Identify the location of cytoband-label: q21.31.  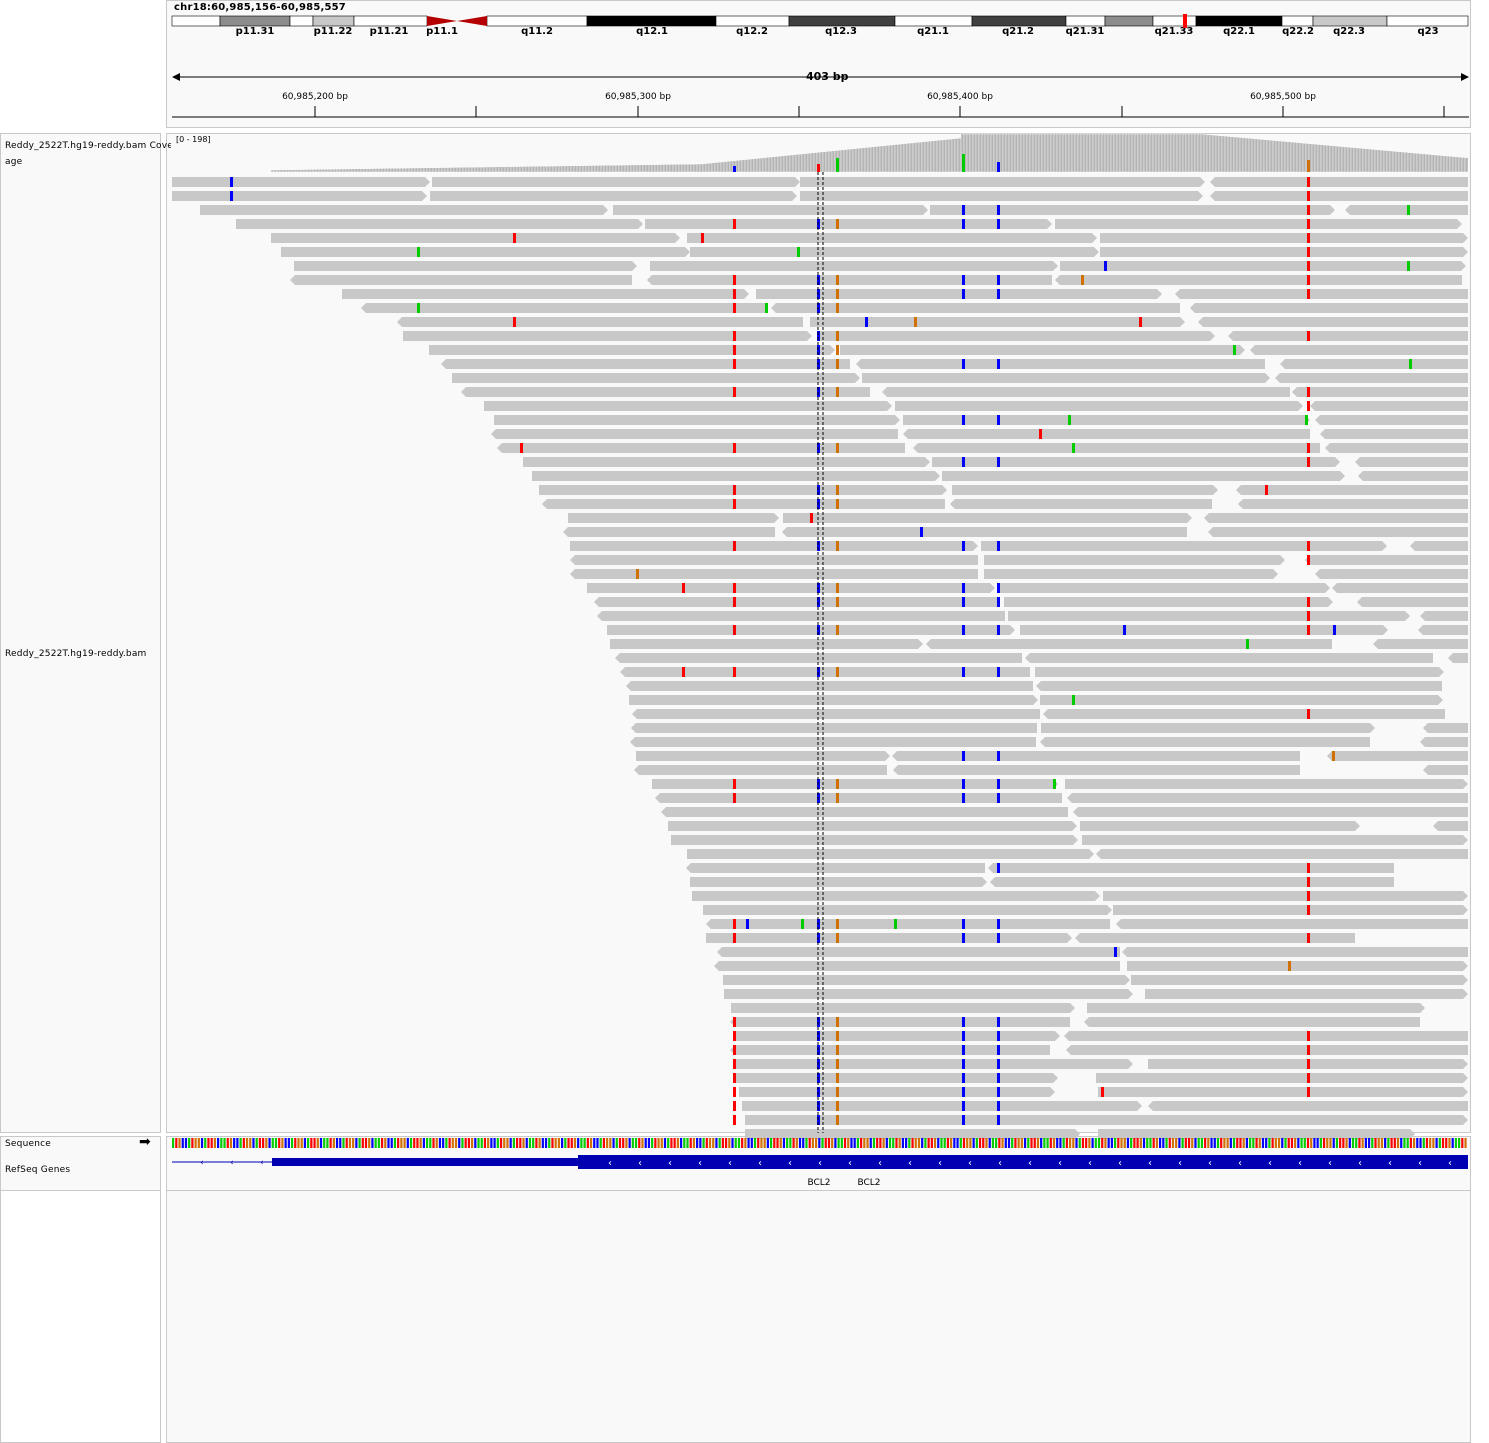
(1085, 31).